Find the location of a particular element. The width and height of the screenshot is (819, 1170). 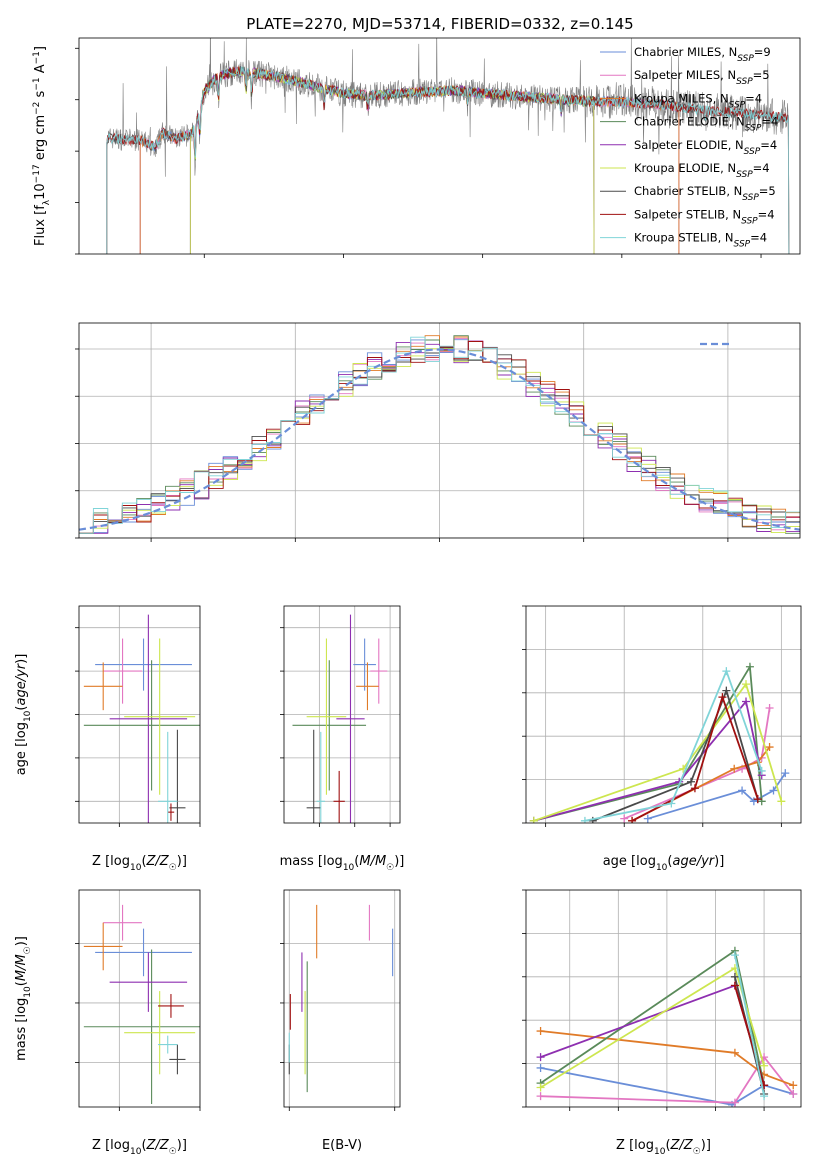

model-spectrum-salpeter-stelib is located at coordinates (448, 160).